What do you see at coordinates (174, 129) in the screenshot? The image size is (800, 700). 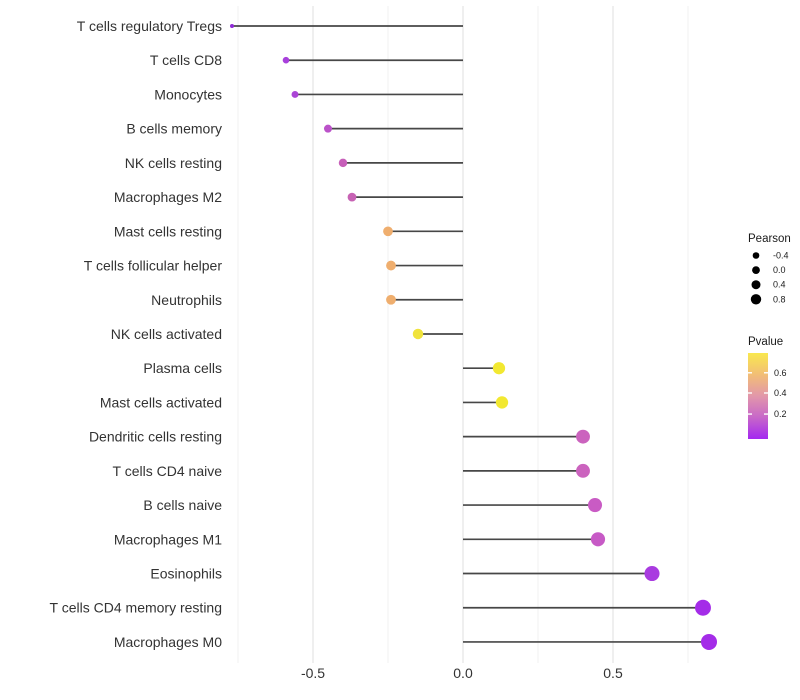 I see `y-axis-label: B cells memory` at bounding box center [174, 129].